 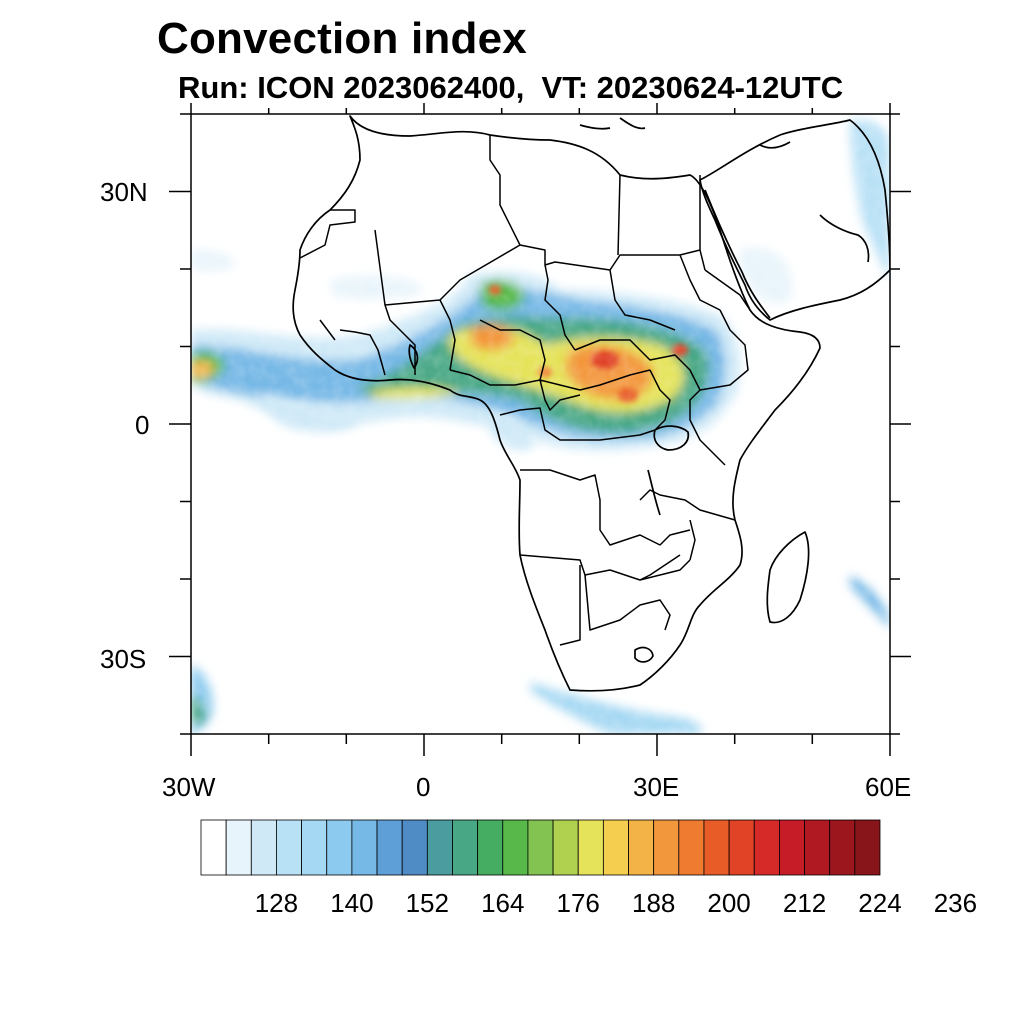 I want to click on lesotho, so click(x=644, y=654).